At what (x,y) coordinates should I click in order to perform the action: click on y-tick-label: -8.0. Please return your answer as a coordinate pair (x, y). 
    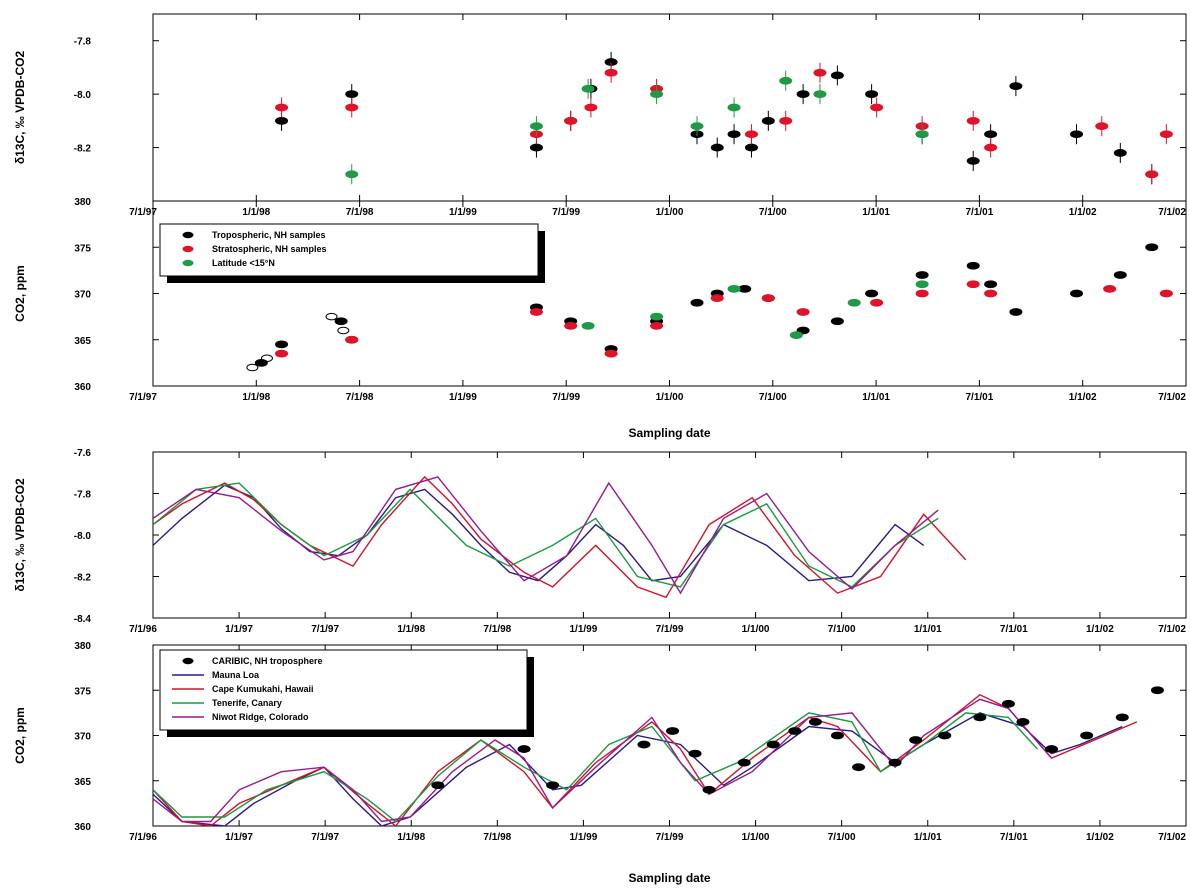
    Looking at the image, I should click on (83, 536).